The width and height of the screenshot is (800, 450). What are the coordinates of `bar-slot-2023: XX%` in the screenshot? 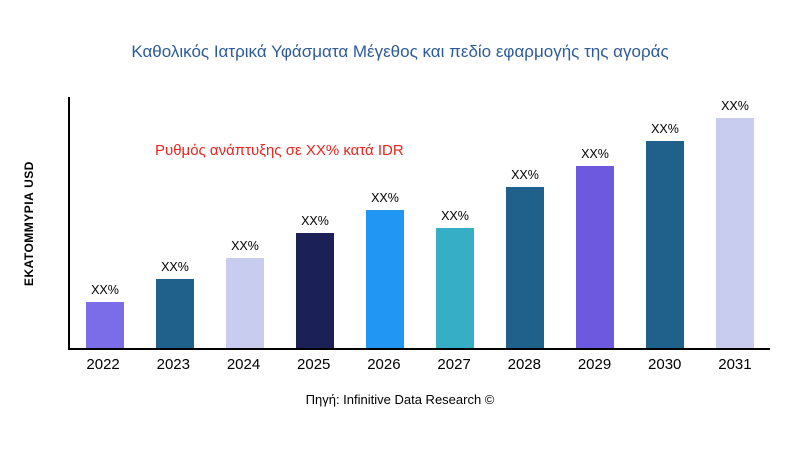 It's located at (175, 304).